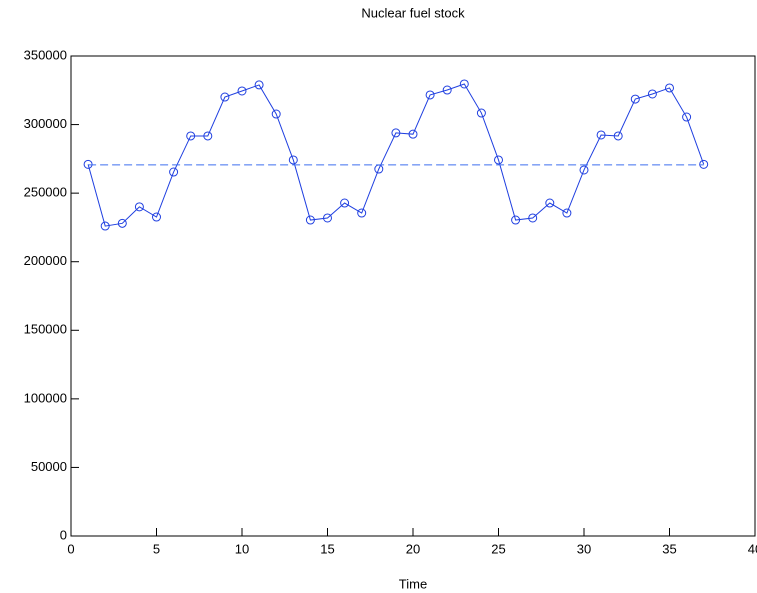 The width and height of the screenshot is (757, 593). Describe the element at coordinates (45, 192) in the screenshot. I see `y-tick-label: 250000` at that location.